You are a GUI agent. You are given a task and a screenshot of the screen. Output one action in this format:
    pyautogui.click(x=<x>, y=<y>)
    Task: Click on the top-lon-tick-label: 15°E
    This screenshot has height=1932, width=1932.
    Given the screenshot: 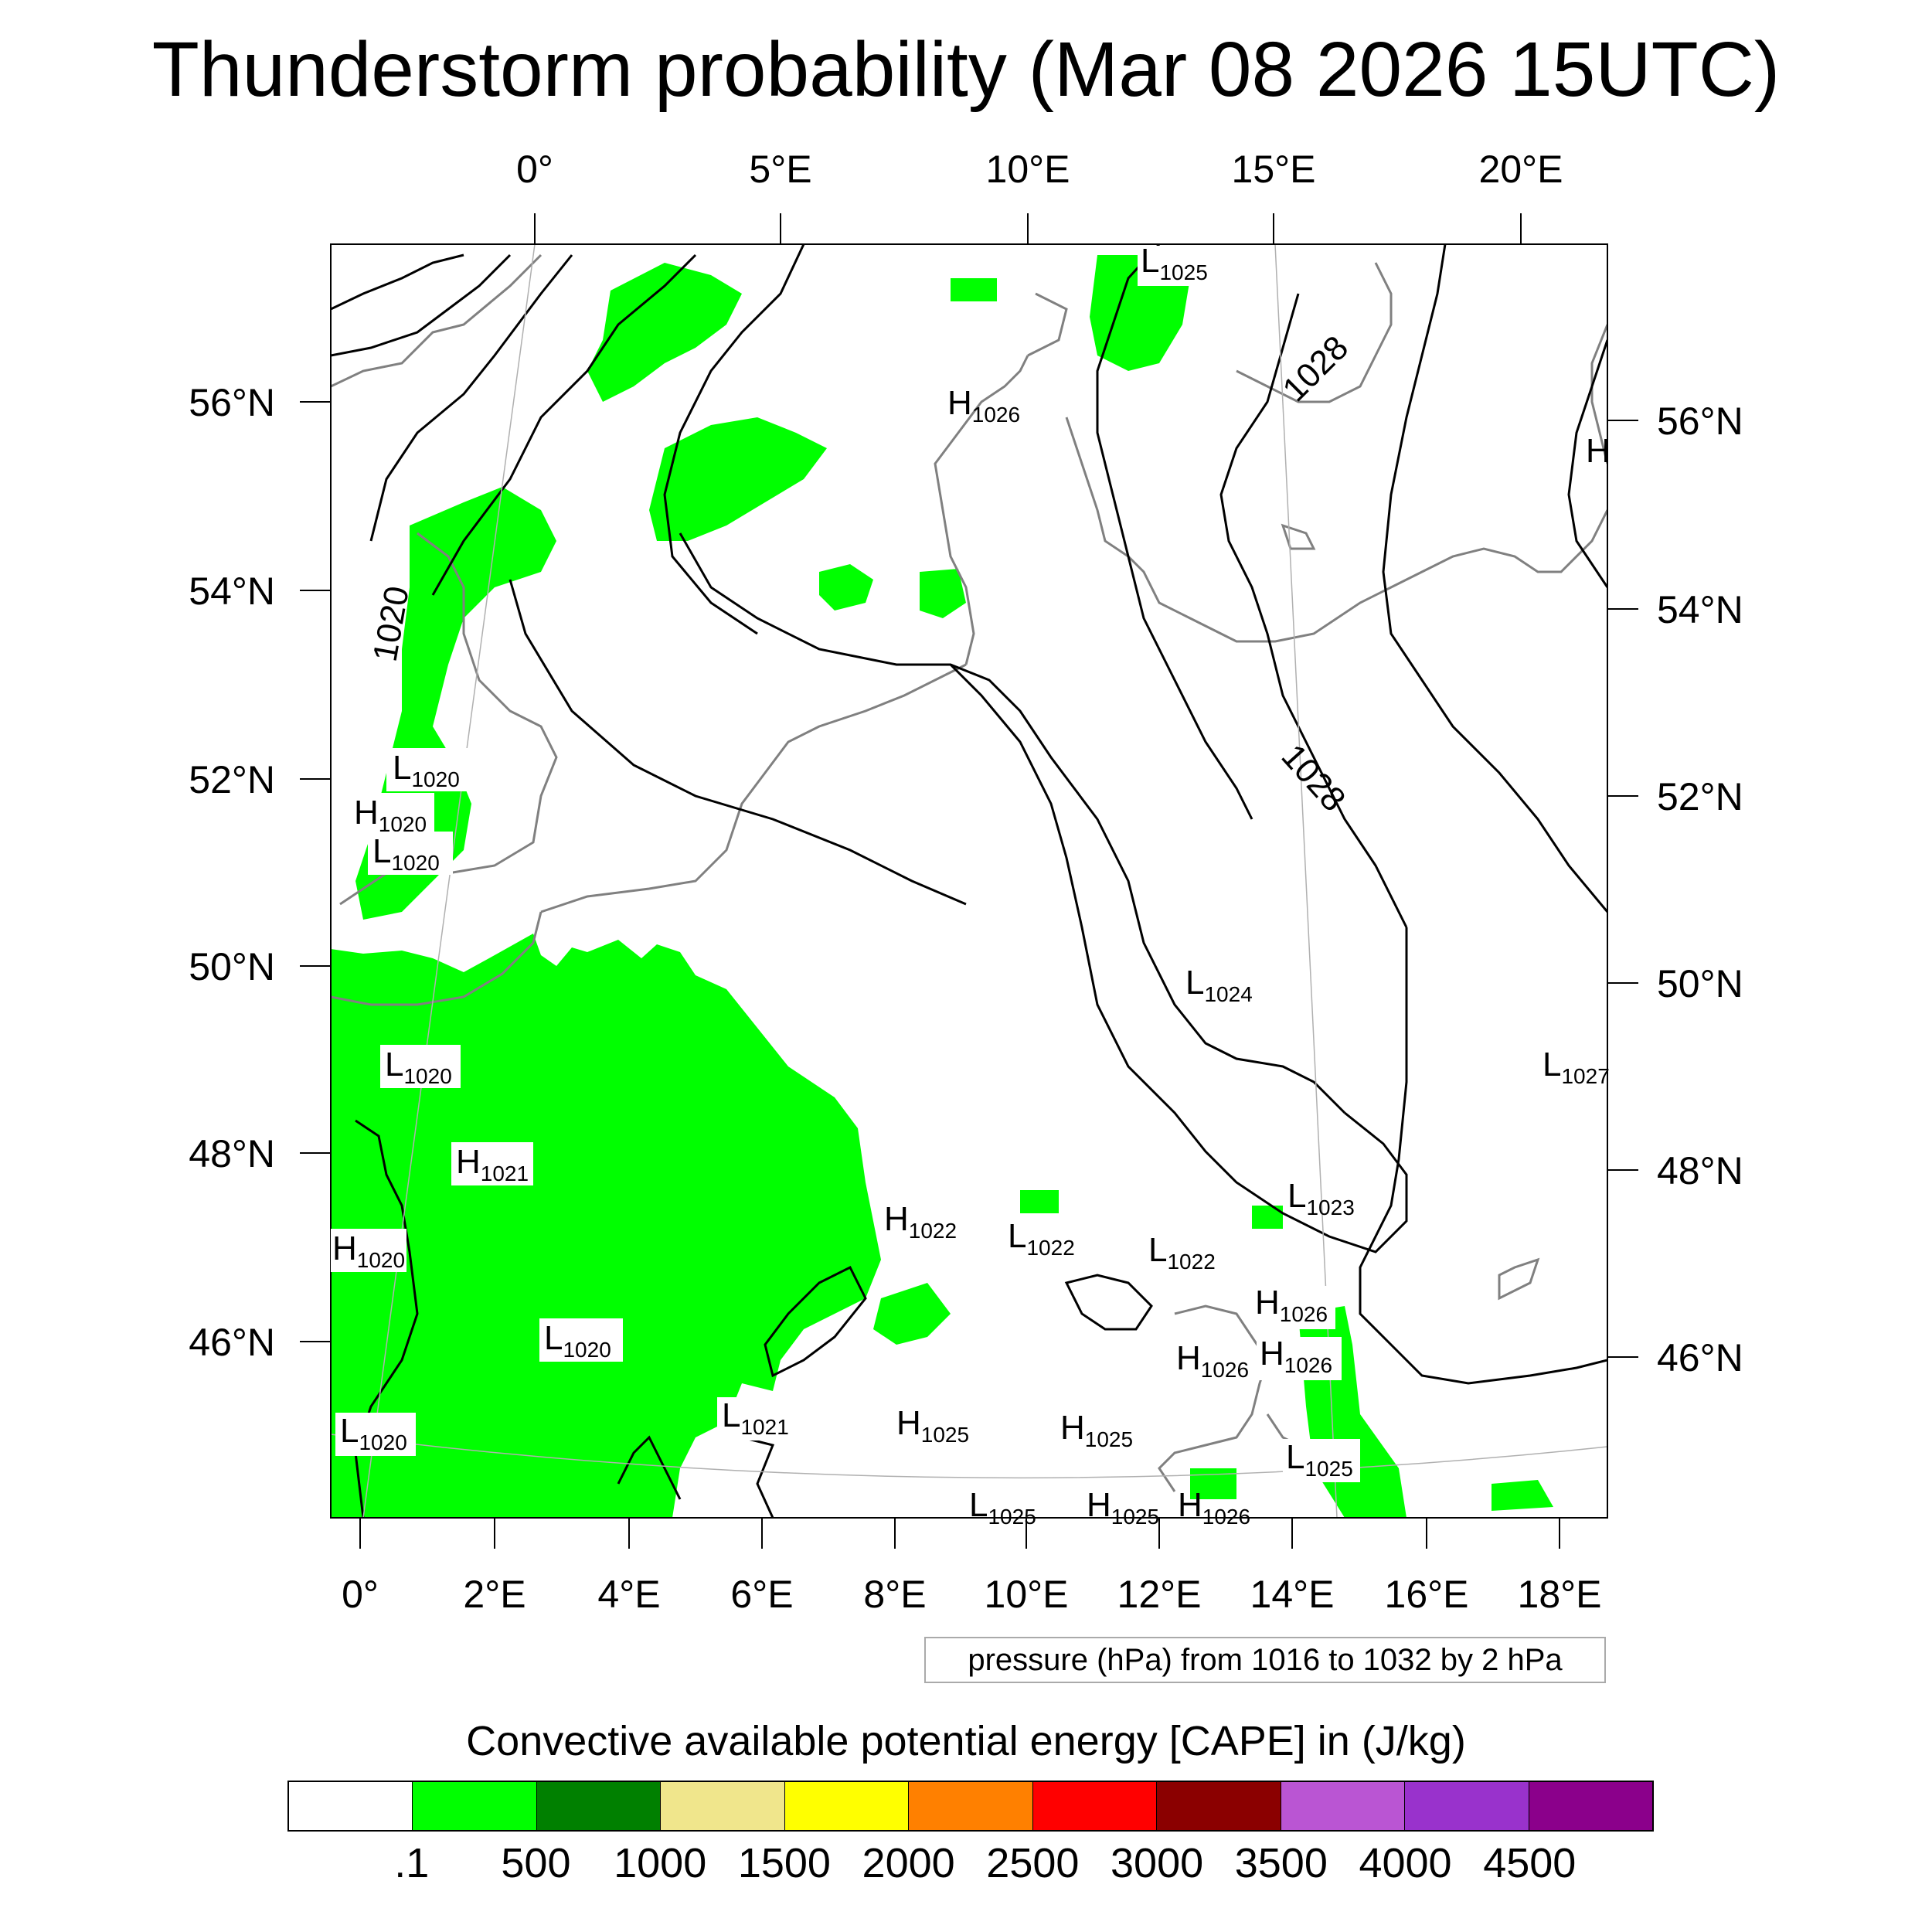 What is the action you would take?
    pyautogui.click(x=1274, y=169)
    